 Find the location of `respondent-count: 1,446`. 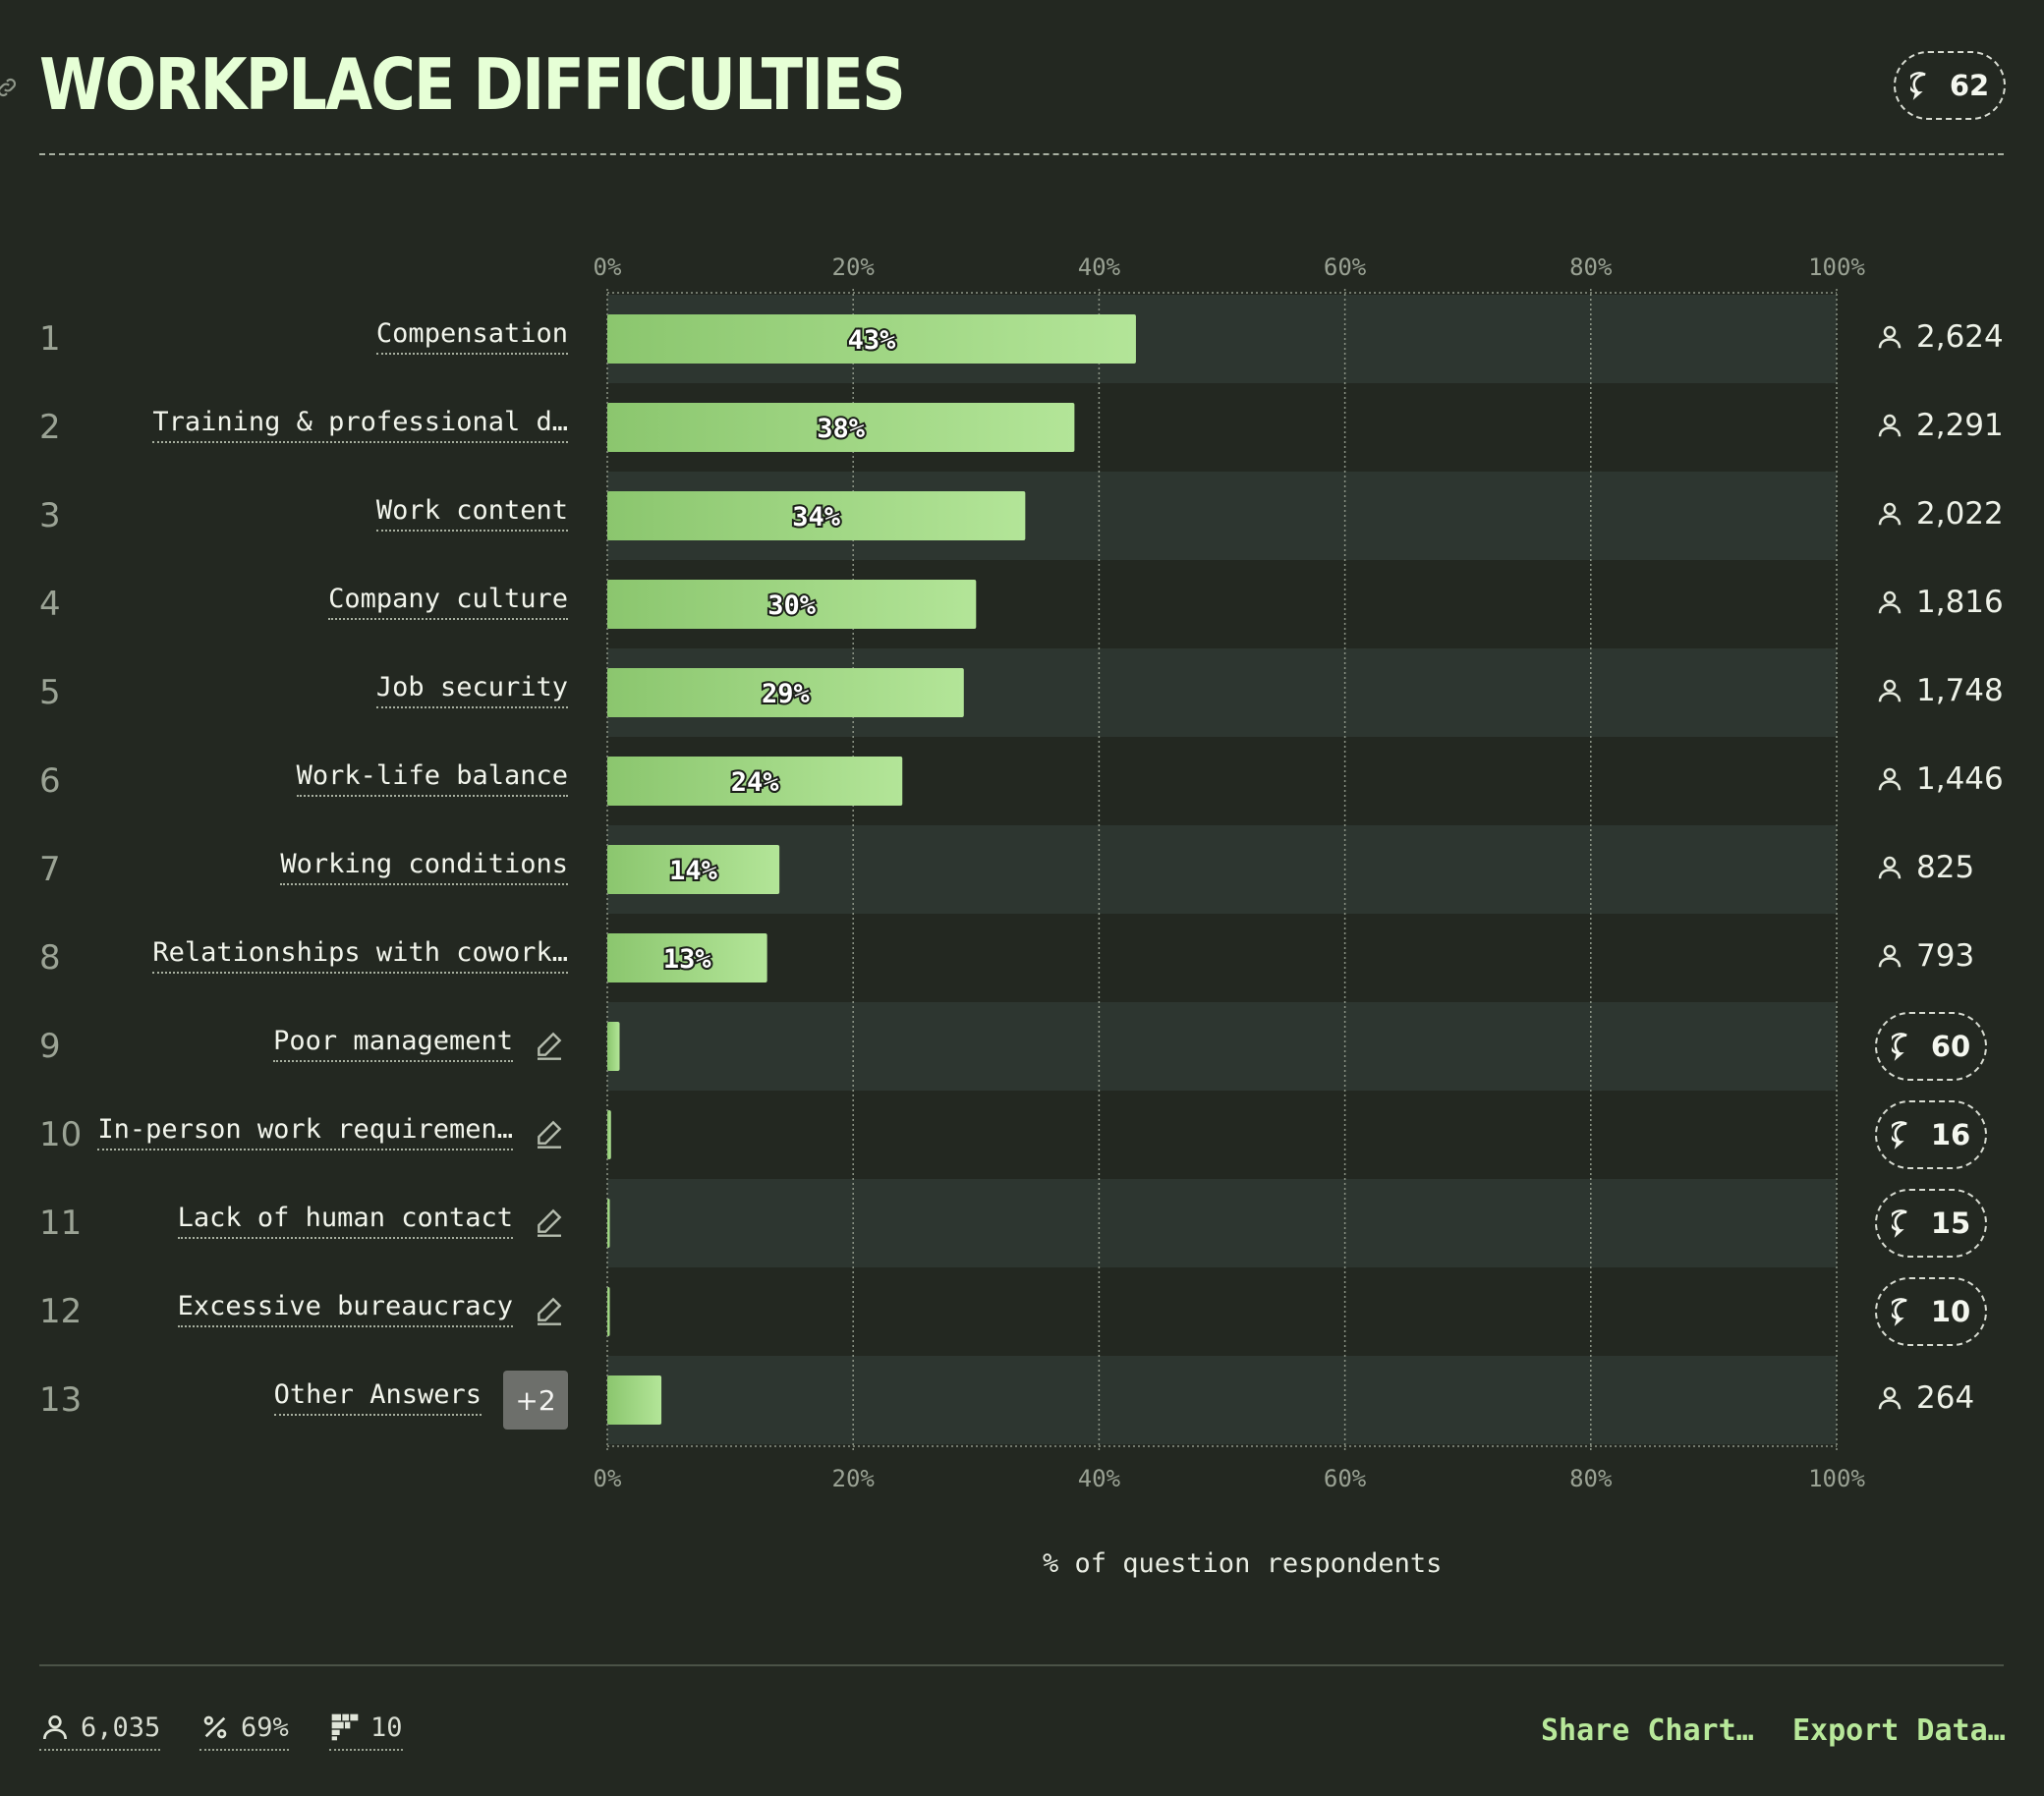

respondent-count: 1,446 is located at coordinates (1939, 779).